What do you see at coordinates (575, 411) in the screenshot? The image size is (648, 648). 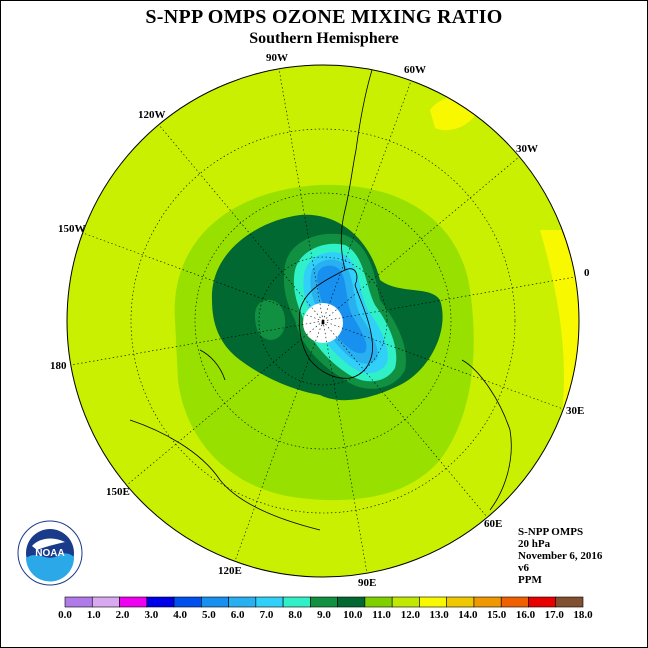 I see `lon-label-30e: 30E` at bounding box center [575, 411].